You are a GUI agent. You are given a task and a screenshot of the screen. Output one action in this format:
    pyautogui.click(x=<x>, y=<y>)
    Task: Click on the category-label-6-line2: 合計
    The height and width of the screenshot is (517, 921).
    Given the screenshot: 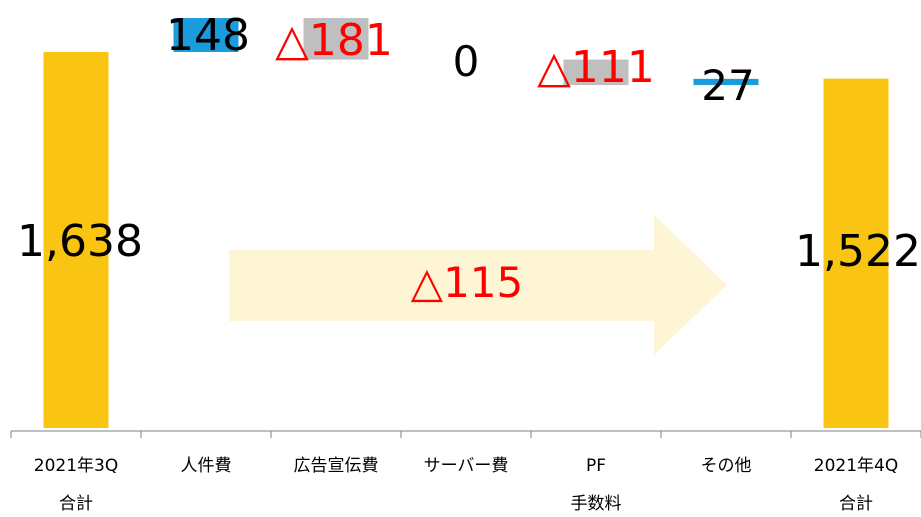 What is the action you would take?
    pyautogui.click(x=856, y=504)
    